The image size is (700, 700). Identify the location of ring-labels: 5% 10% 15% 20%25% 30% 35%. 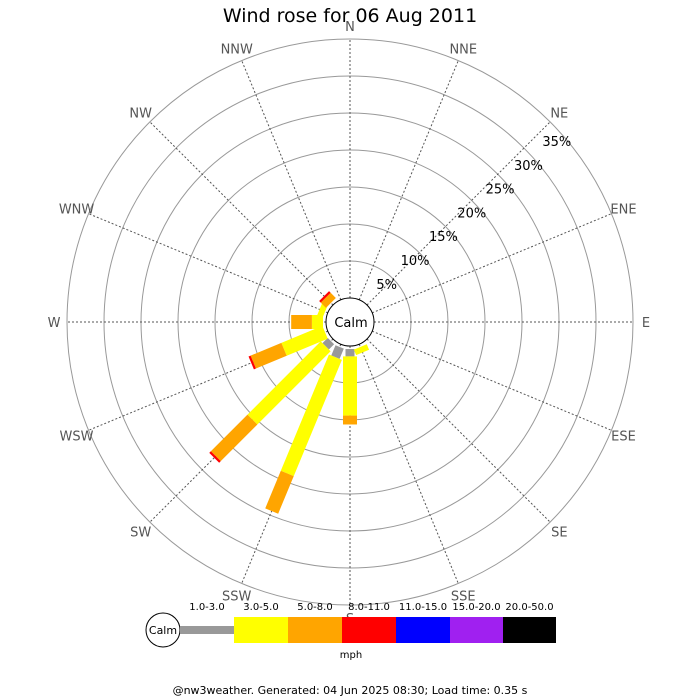
(473, 214).